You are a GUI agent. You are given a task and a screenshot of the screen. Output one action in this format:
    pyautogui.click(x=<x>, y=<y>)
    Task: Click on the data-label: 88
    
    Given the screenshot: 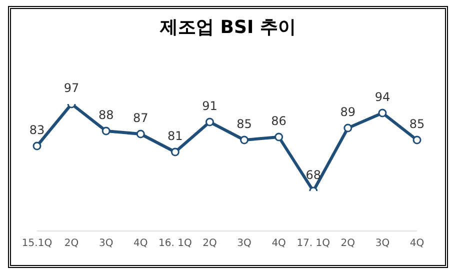 What is the action you would take?
    pyautogui.click(x=106, y=115)
    